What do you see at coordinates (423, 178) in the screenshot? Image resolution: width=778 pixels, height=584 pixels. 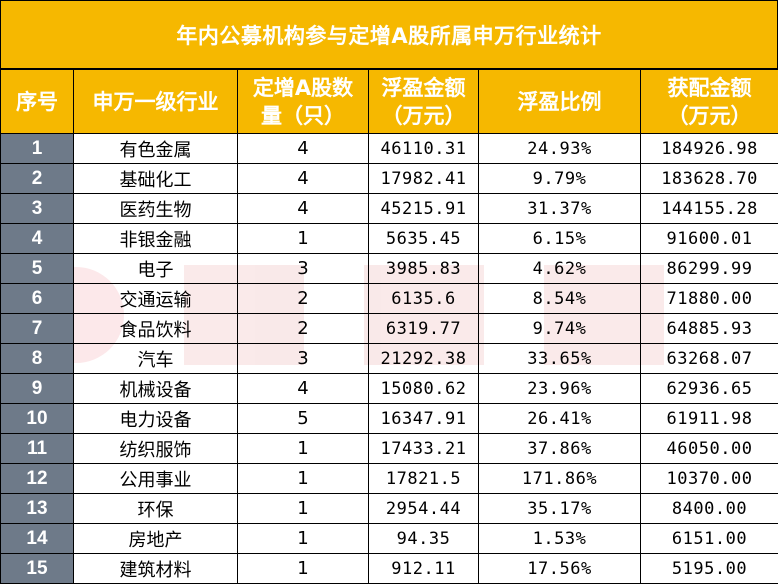 I see `gain-cell: 17982.41` at bounding box center [423, 178].